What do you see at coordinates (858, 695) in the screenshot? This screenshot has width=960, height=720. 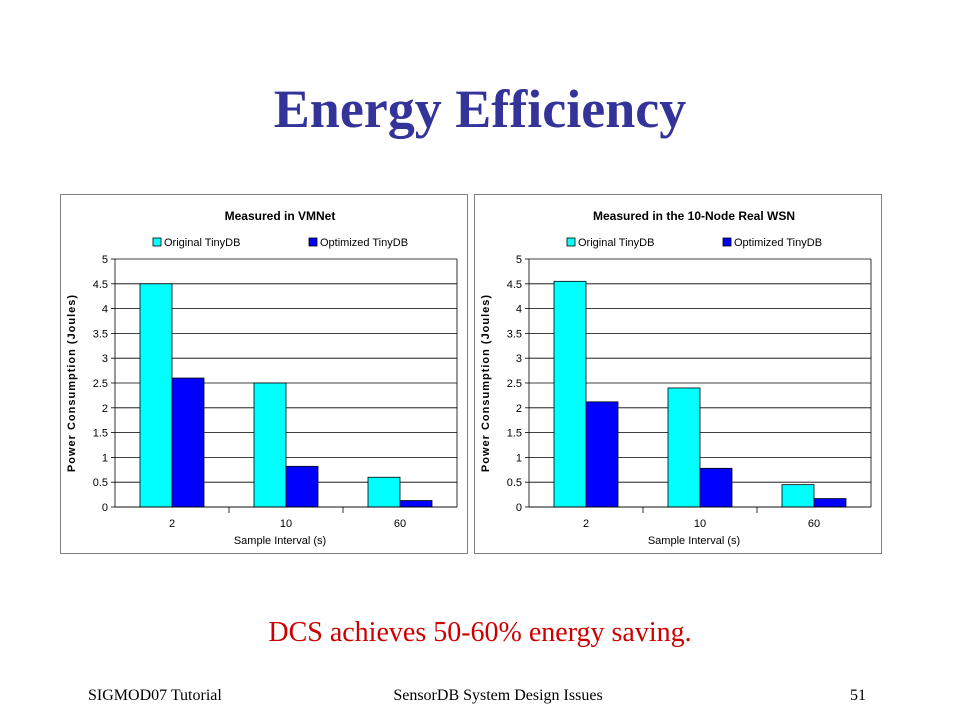 I see `slide-number: 51` at bounding box center [858, 695].